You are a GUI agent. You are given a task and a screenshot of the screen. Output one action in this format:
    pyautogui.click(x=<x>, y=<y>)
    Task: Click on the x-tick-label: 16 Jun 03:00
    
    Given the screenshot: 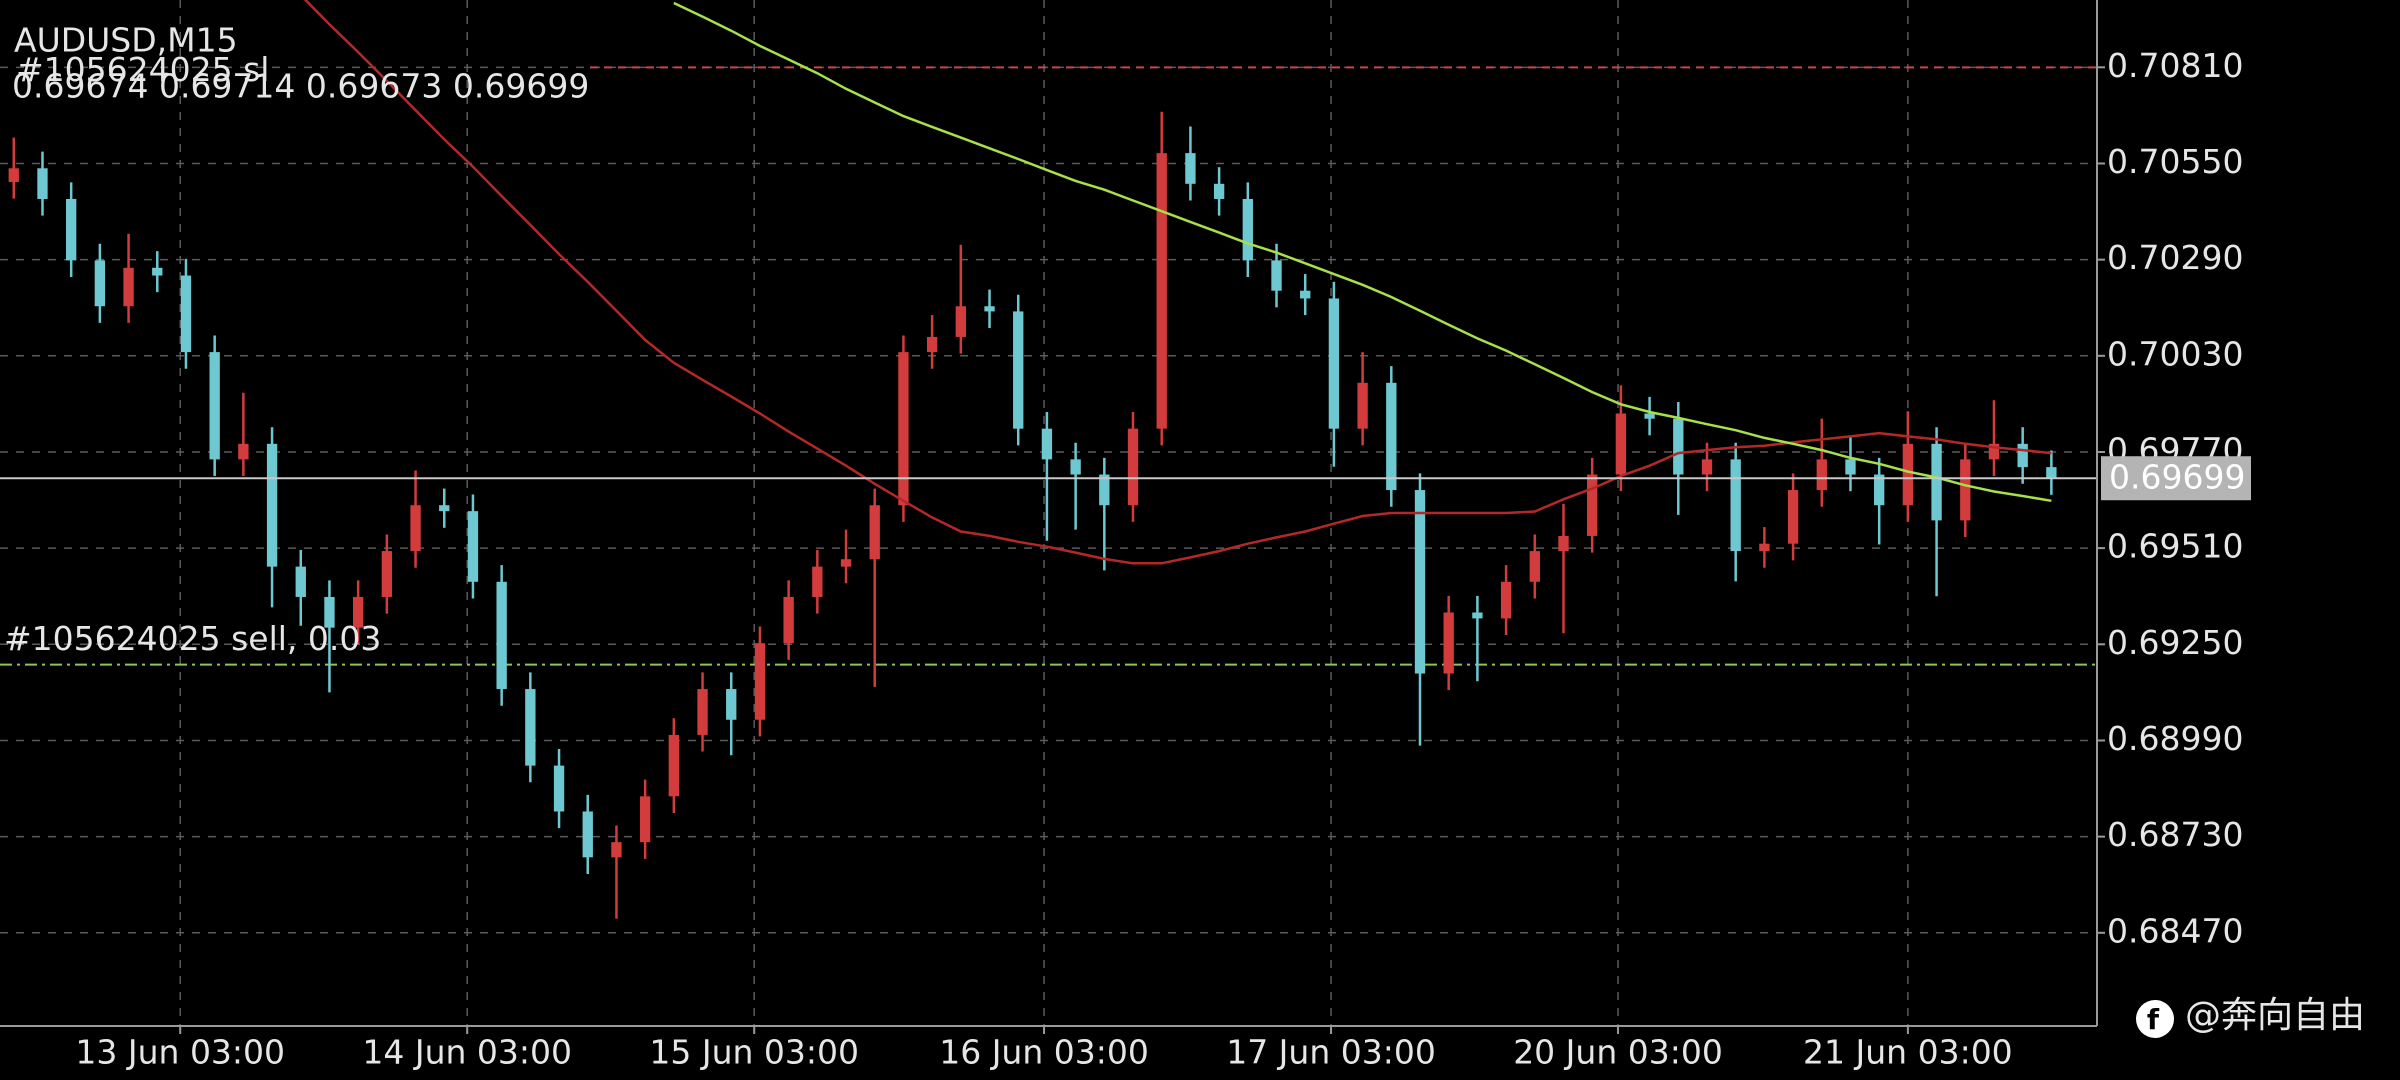 What is the action you would take?
    pyautogui.click(x=1044, y=1052)
    